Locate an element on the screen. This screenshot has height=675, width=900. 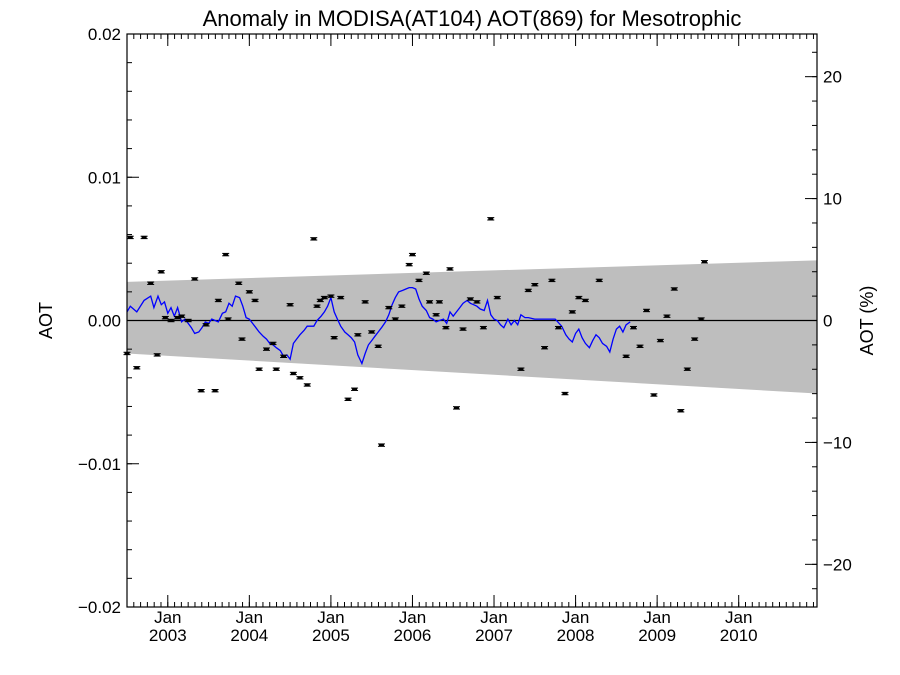
y-tick-label: −0.01 is located at coordinates (99, 464).